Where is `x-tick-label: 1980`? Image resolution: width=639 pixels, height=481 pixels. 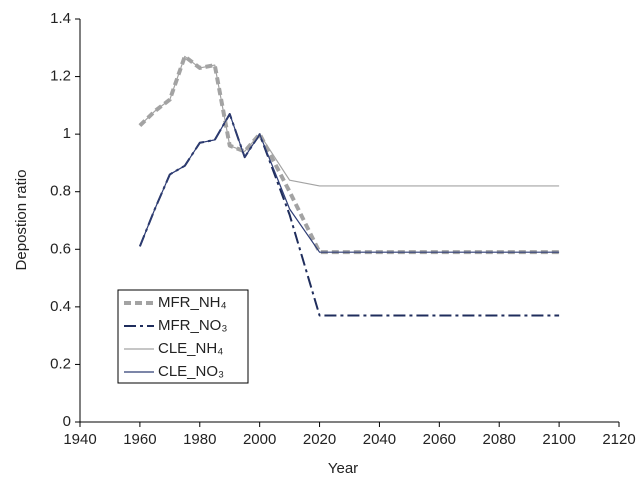 x-tick-label: 1980 is located at coordinates (199, 439).